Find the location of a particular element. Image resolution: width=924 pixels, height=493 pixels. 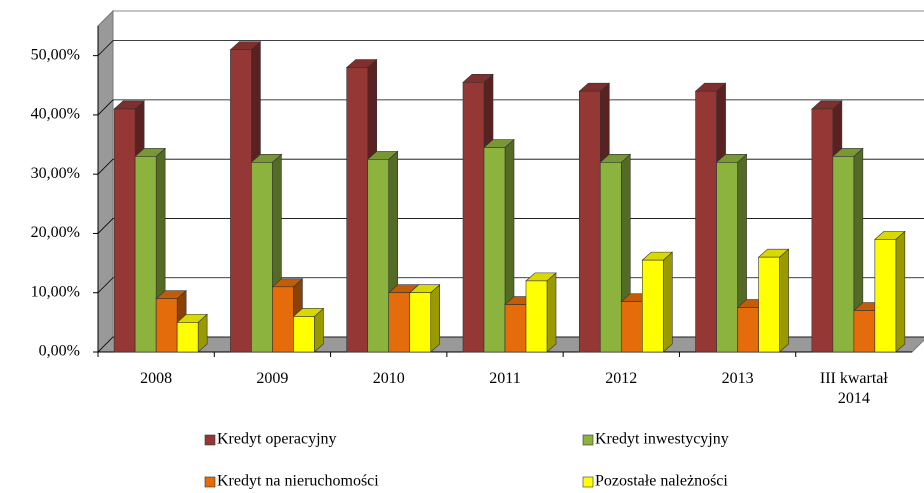

side-wall is located at coordinates (105, 181).